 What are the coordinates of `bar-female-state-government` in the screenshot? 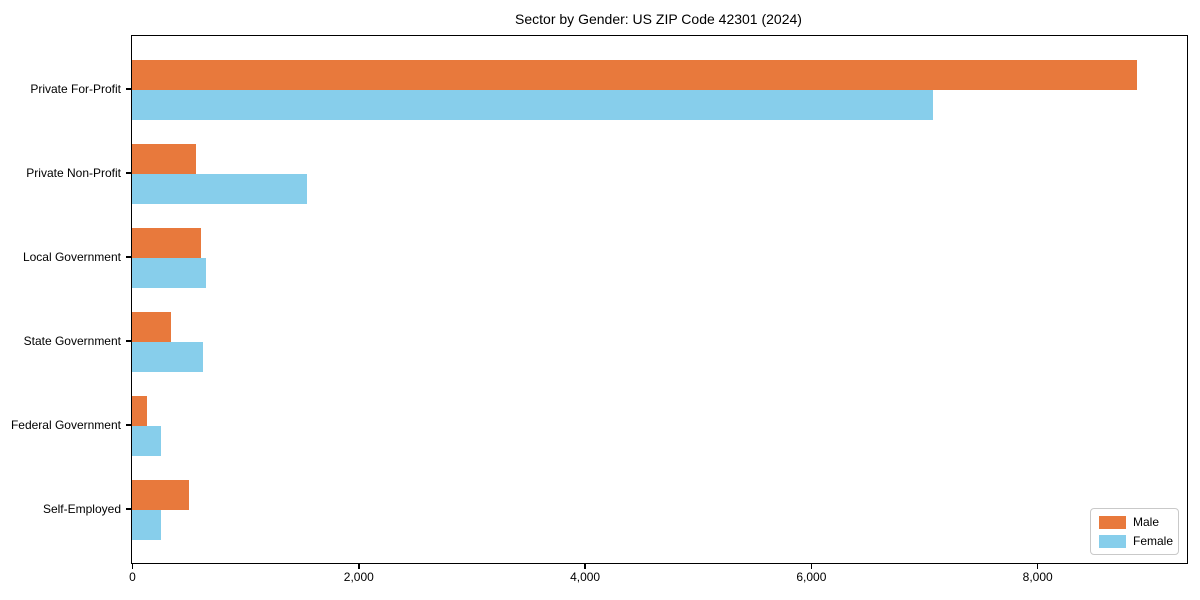 It's located at (168, 357).